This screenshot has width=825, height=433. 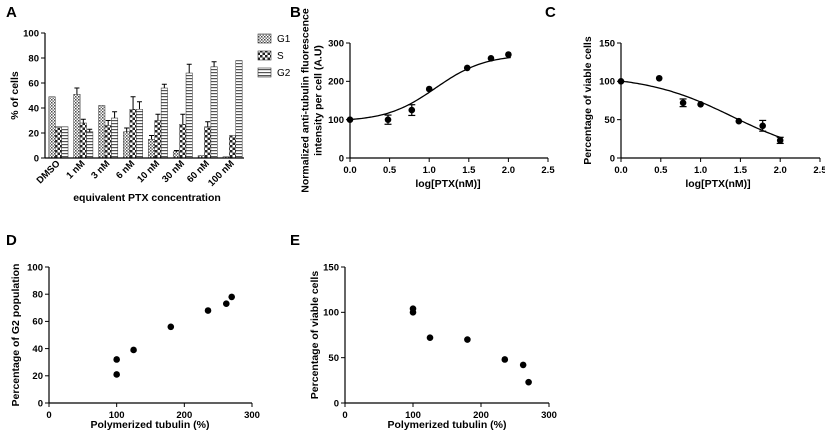 I want to click on x-tick-label: 1.0, so click(x=700, y=170).